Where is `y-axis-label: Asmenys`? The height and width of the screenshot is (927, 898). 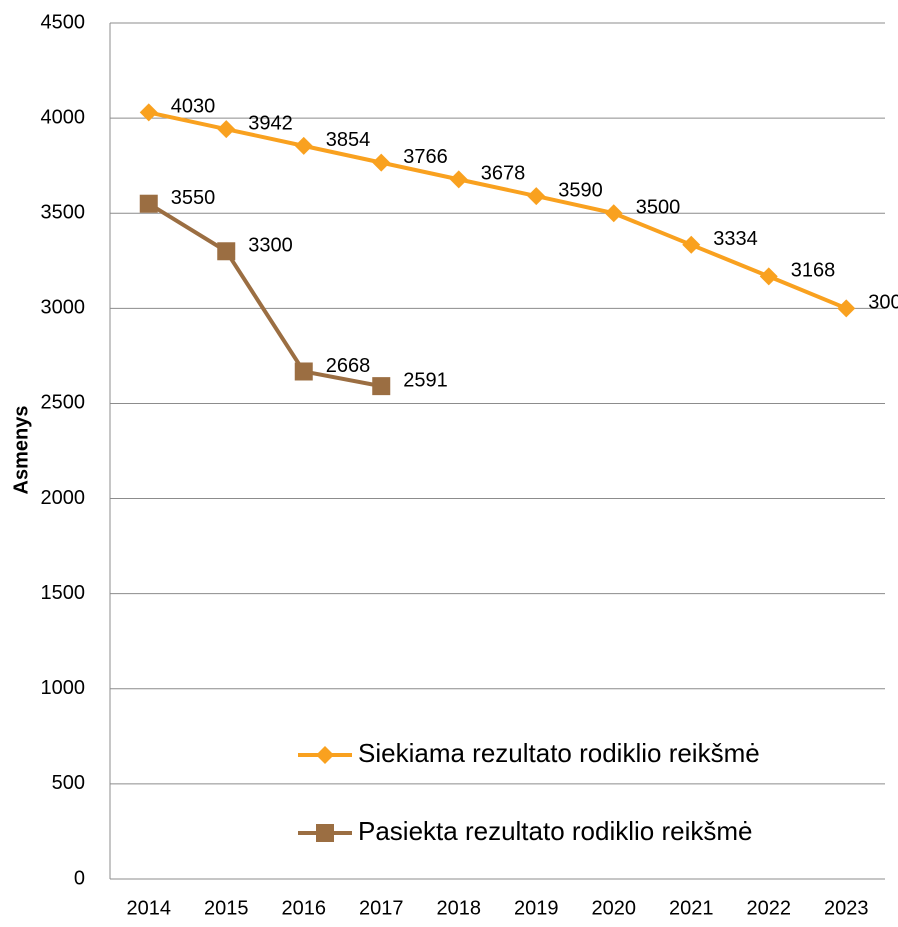 y-axis-label: Asmenys is located at coordinates (21, 450).